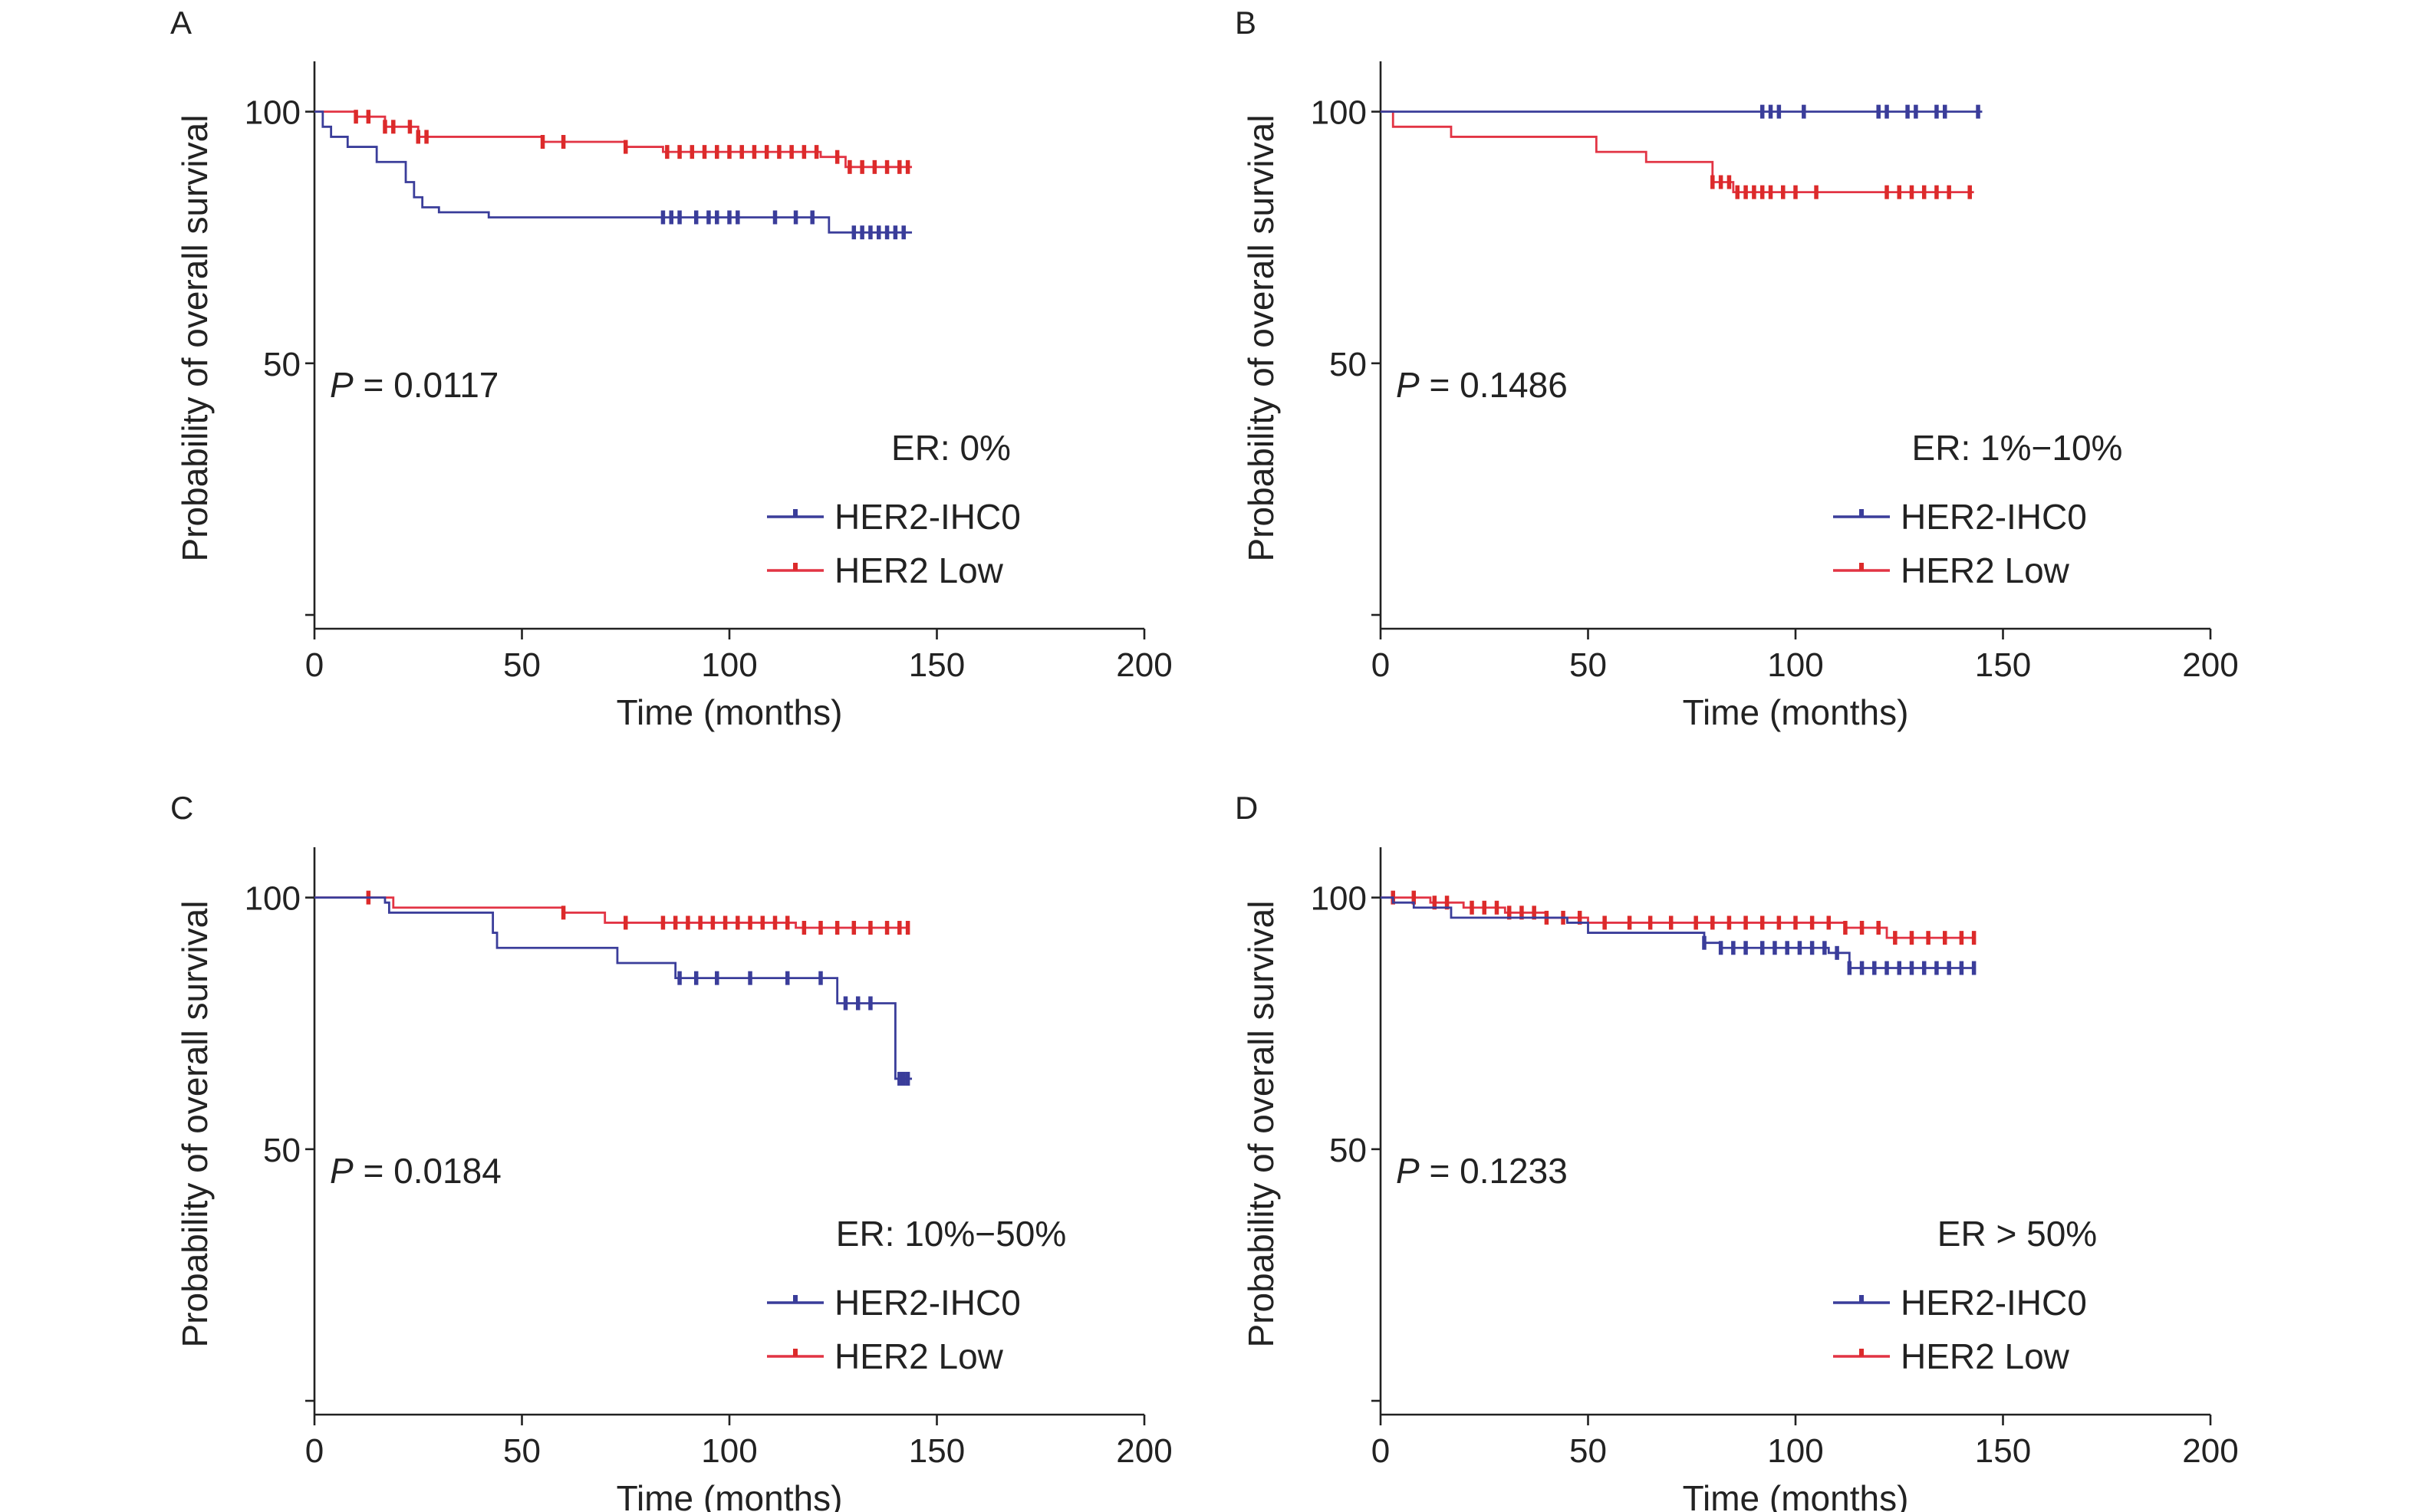 This screenshot has height=1512, width=2416. What do you see at coordinates (1246, 808) in the screenshot?
I see `panel-letter: D` at bounding box center [1246, 808].